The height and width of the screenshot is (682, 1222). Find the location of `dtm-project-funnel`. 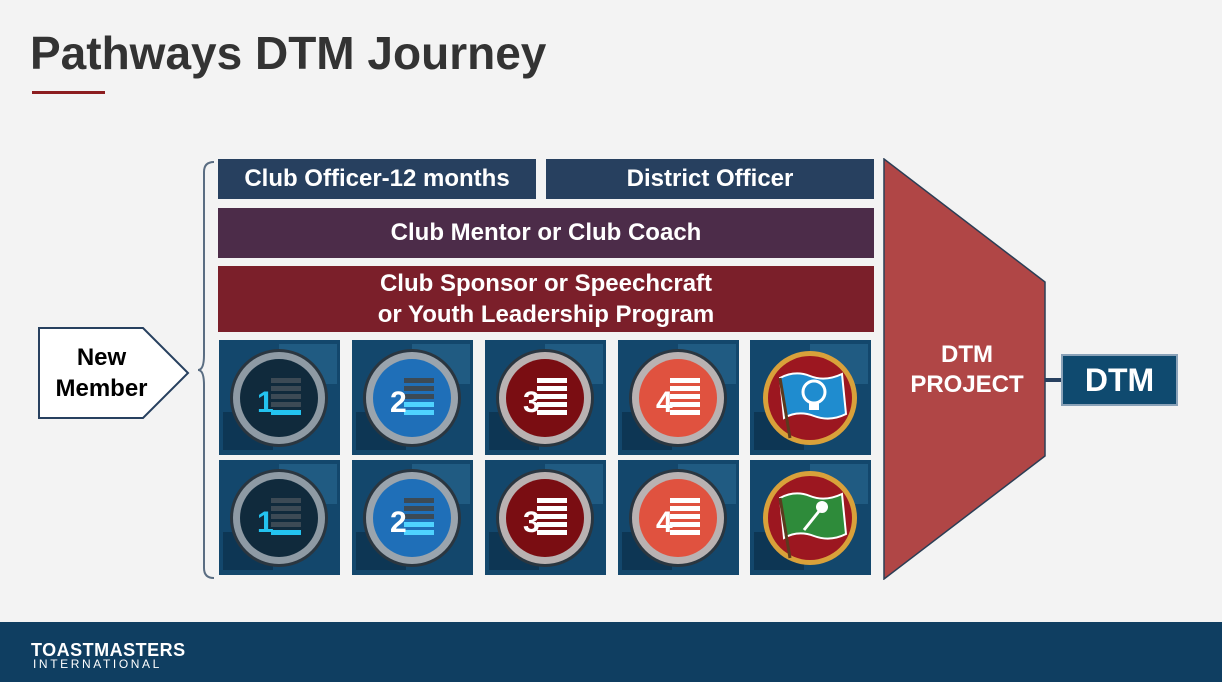

dtm-project-funnel is located at coordinates (964, 369).